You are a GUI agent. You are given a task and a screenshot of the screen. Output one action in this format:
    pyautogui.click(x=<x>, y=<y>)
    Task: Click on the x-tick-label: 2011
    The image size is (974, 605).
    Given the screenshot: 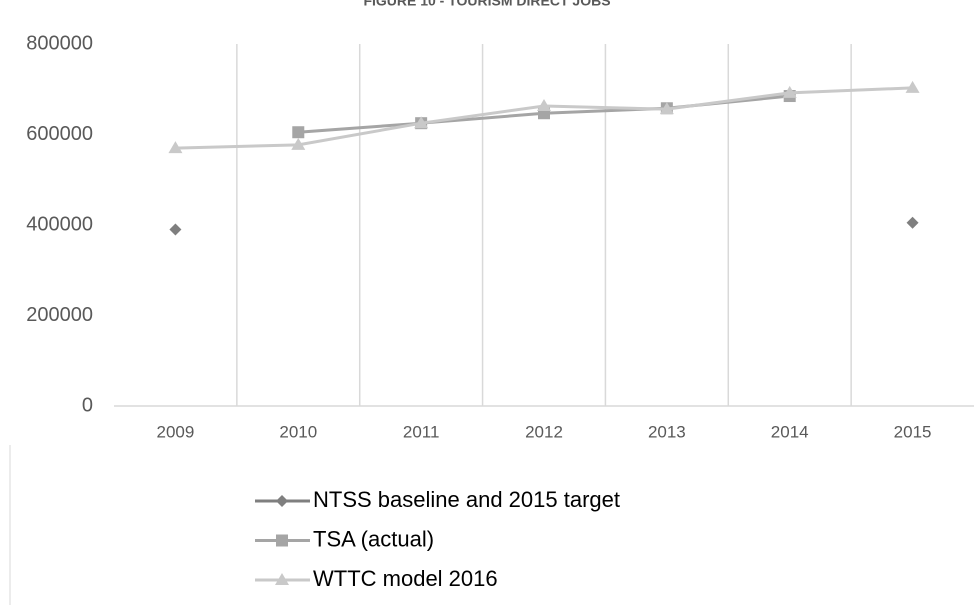 What is the action you would take?
    pyautogui.click(x=421, y=431)
    